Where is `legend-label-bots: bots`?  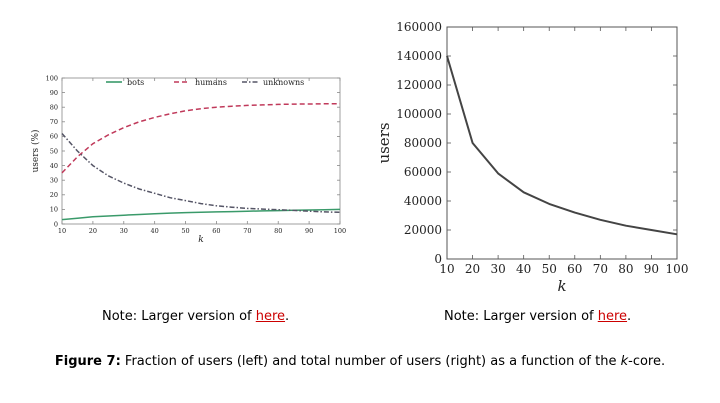 legend-label-bots: bots is located at coordinates (135, 82).